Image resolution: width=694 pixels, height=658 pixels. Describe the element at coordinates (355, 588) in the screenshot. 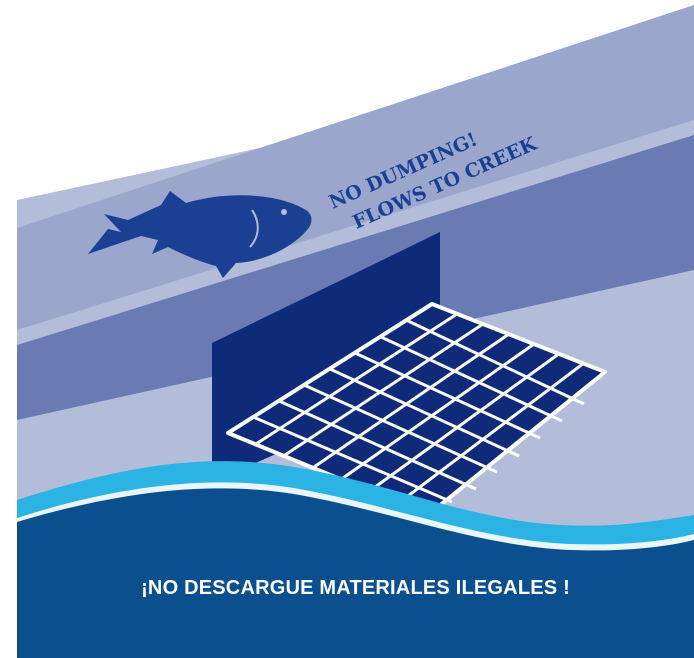

I see `banner-message: ¡NO DESCARGUE MATERIALES ILEGALES !` at that location.